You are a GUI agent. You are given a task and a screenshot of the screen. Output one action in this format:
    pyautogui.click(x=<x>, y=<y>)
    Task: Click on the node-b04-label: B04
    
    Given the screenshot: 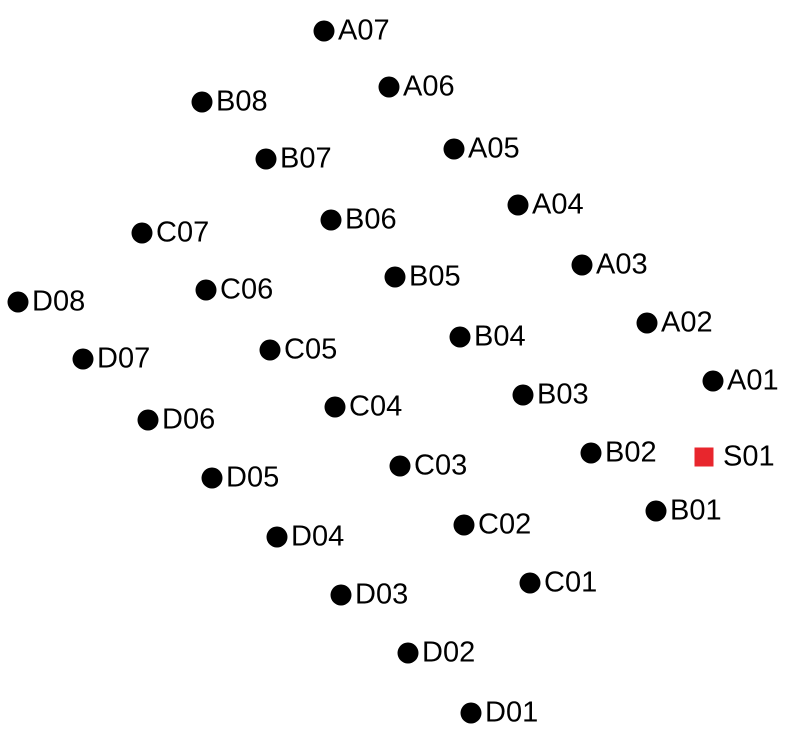 What is the action you would take?
    pyautogui.click(x=500, y=337)
    